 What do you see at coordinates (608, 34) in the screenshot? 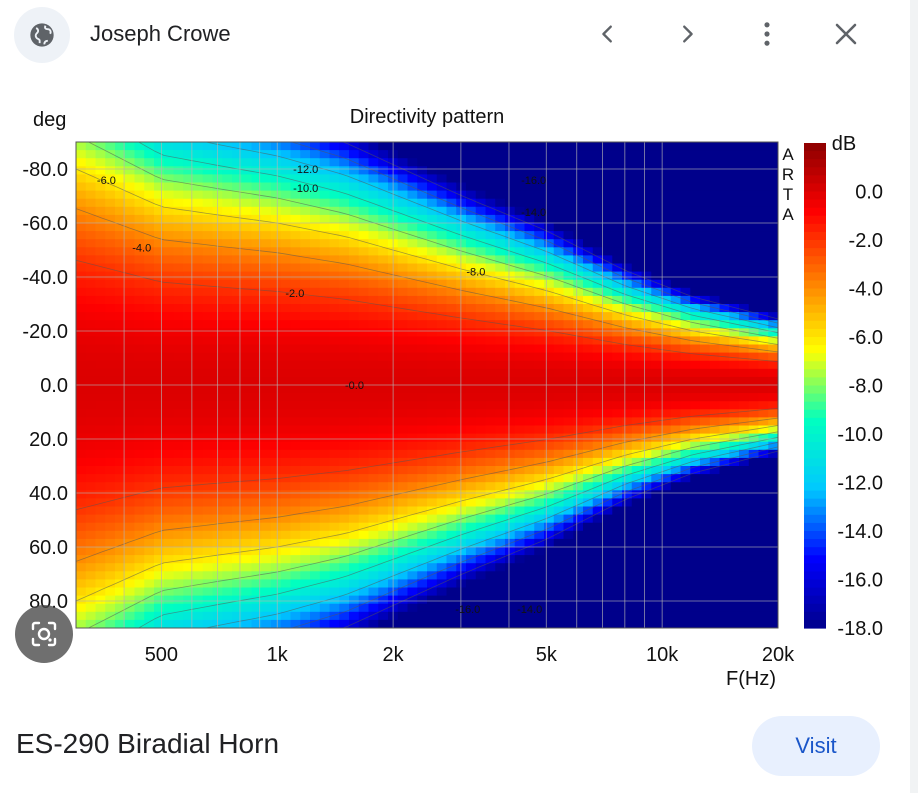
I see `previous-button` at bounding box center [608, 34].